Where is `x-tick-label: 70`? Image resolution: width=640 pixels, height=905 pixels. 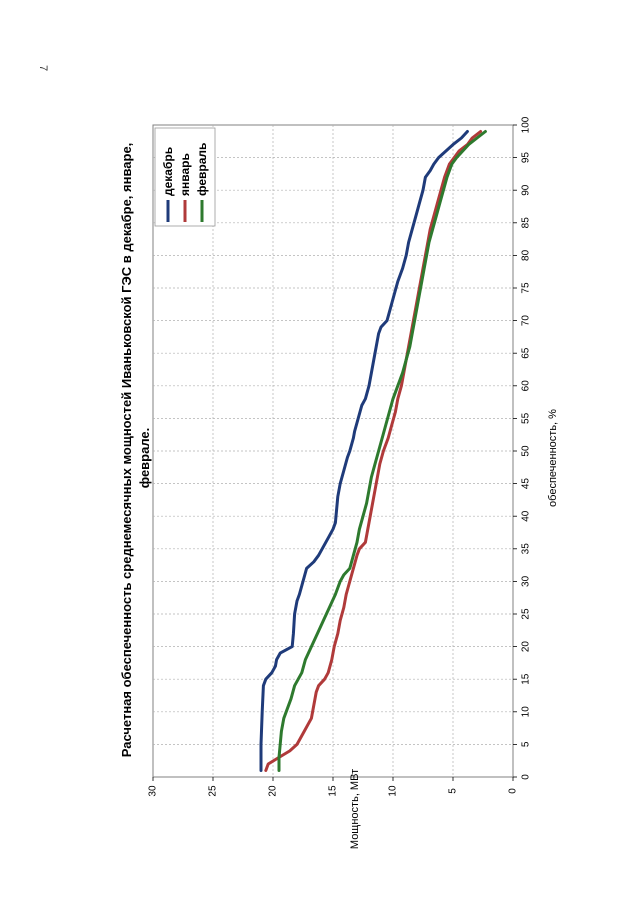
x-tick-label: 70 is located at coordinates (526, 321).